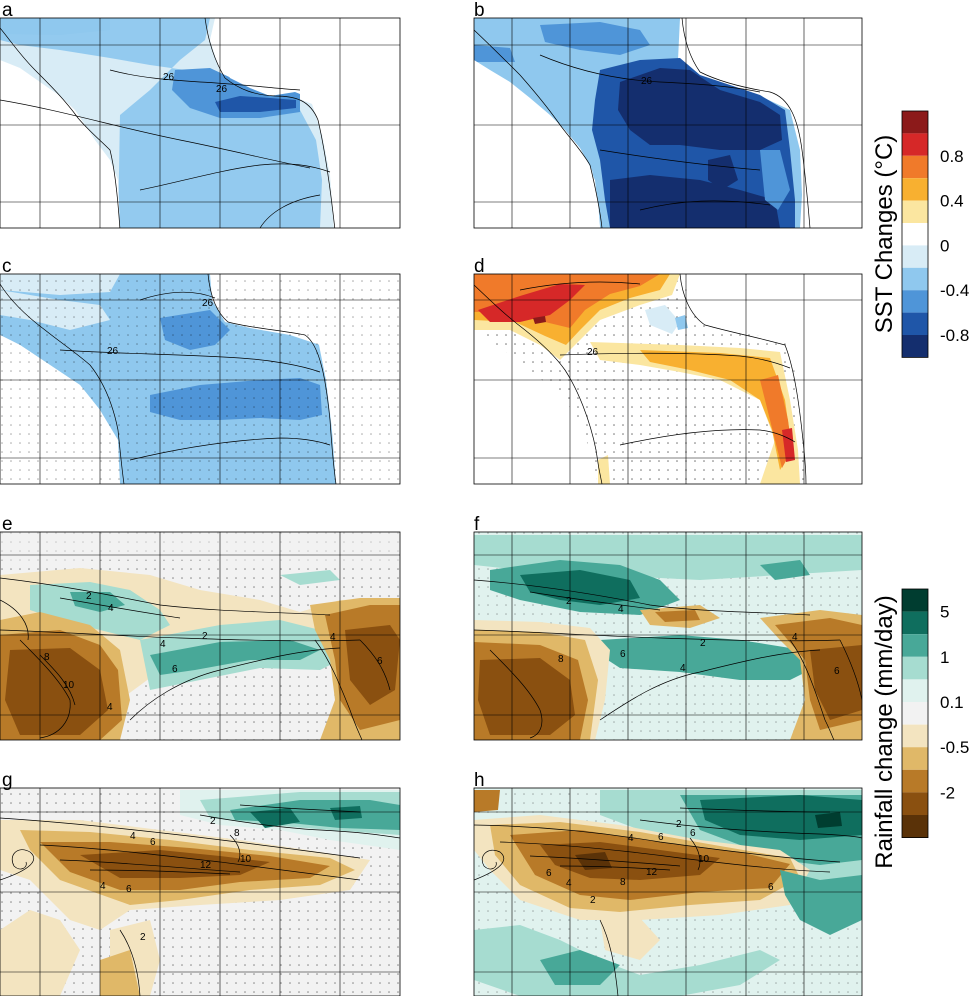  I want to click on panel-label-d: d, so click(479, 266).